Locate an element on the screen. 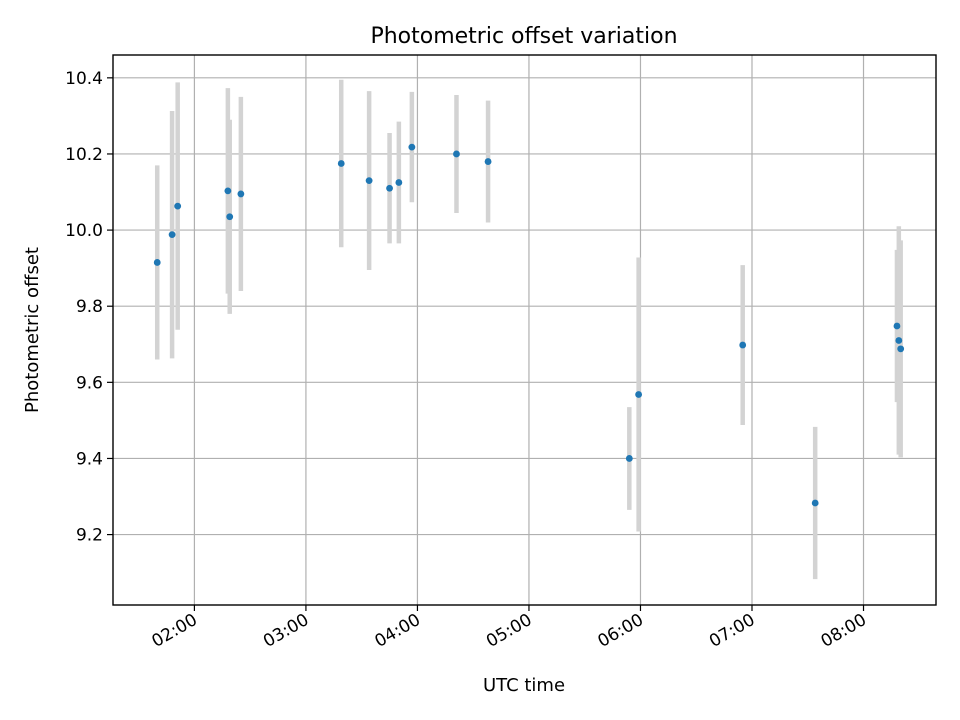 This screenshot has width=960, height=720. y-tick-label: 9.2 is located at coordinates (89, 536).